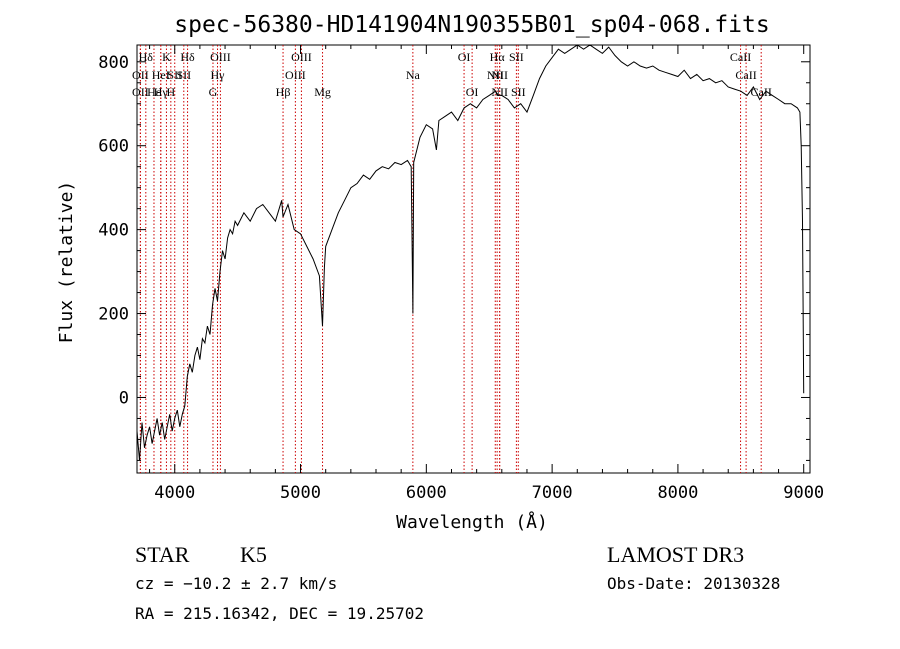 The height and width of the screenshot is (649, 900). Describe the element at coordinates (124, 398) in the screenshot. I see `y-tick-label: 0` at that location.